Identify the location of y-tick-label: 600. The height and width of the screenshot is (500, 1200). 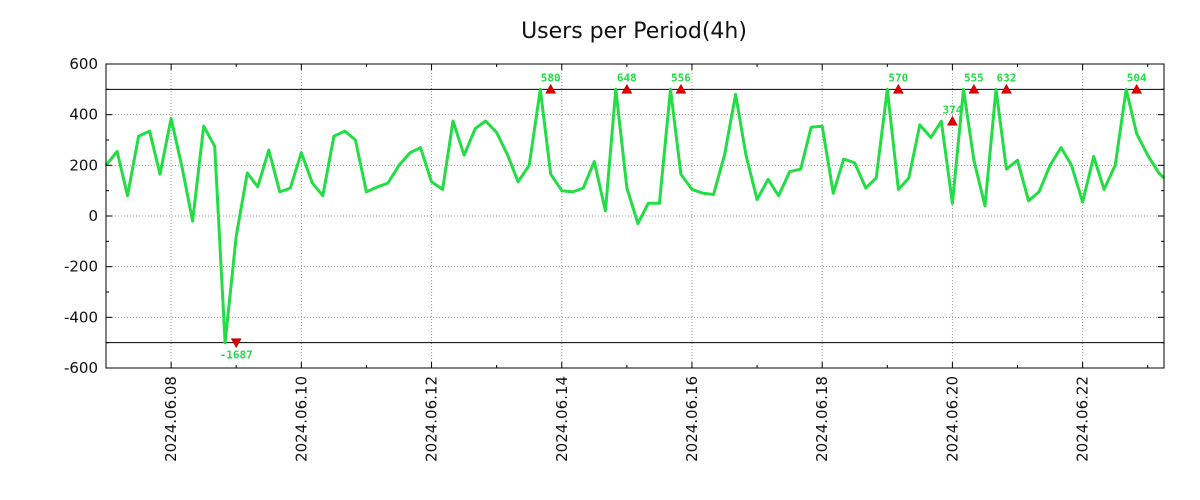
(83, 64).